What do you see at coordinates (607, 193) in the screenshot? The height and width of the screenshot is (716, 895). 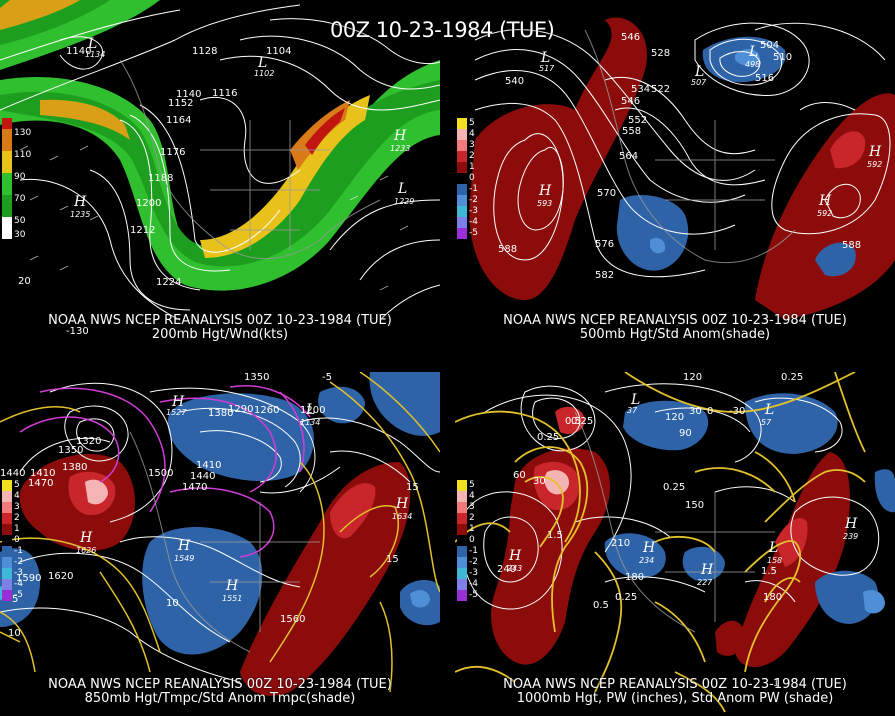 I see `contour-label: 570` at bounding box center [607, 193].